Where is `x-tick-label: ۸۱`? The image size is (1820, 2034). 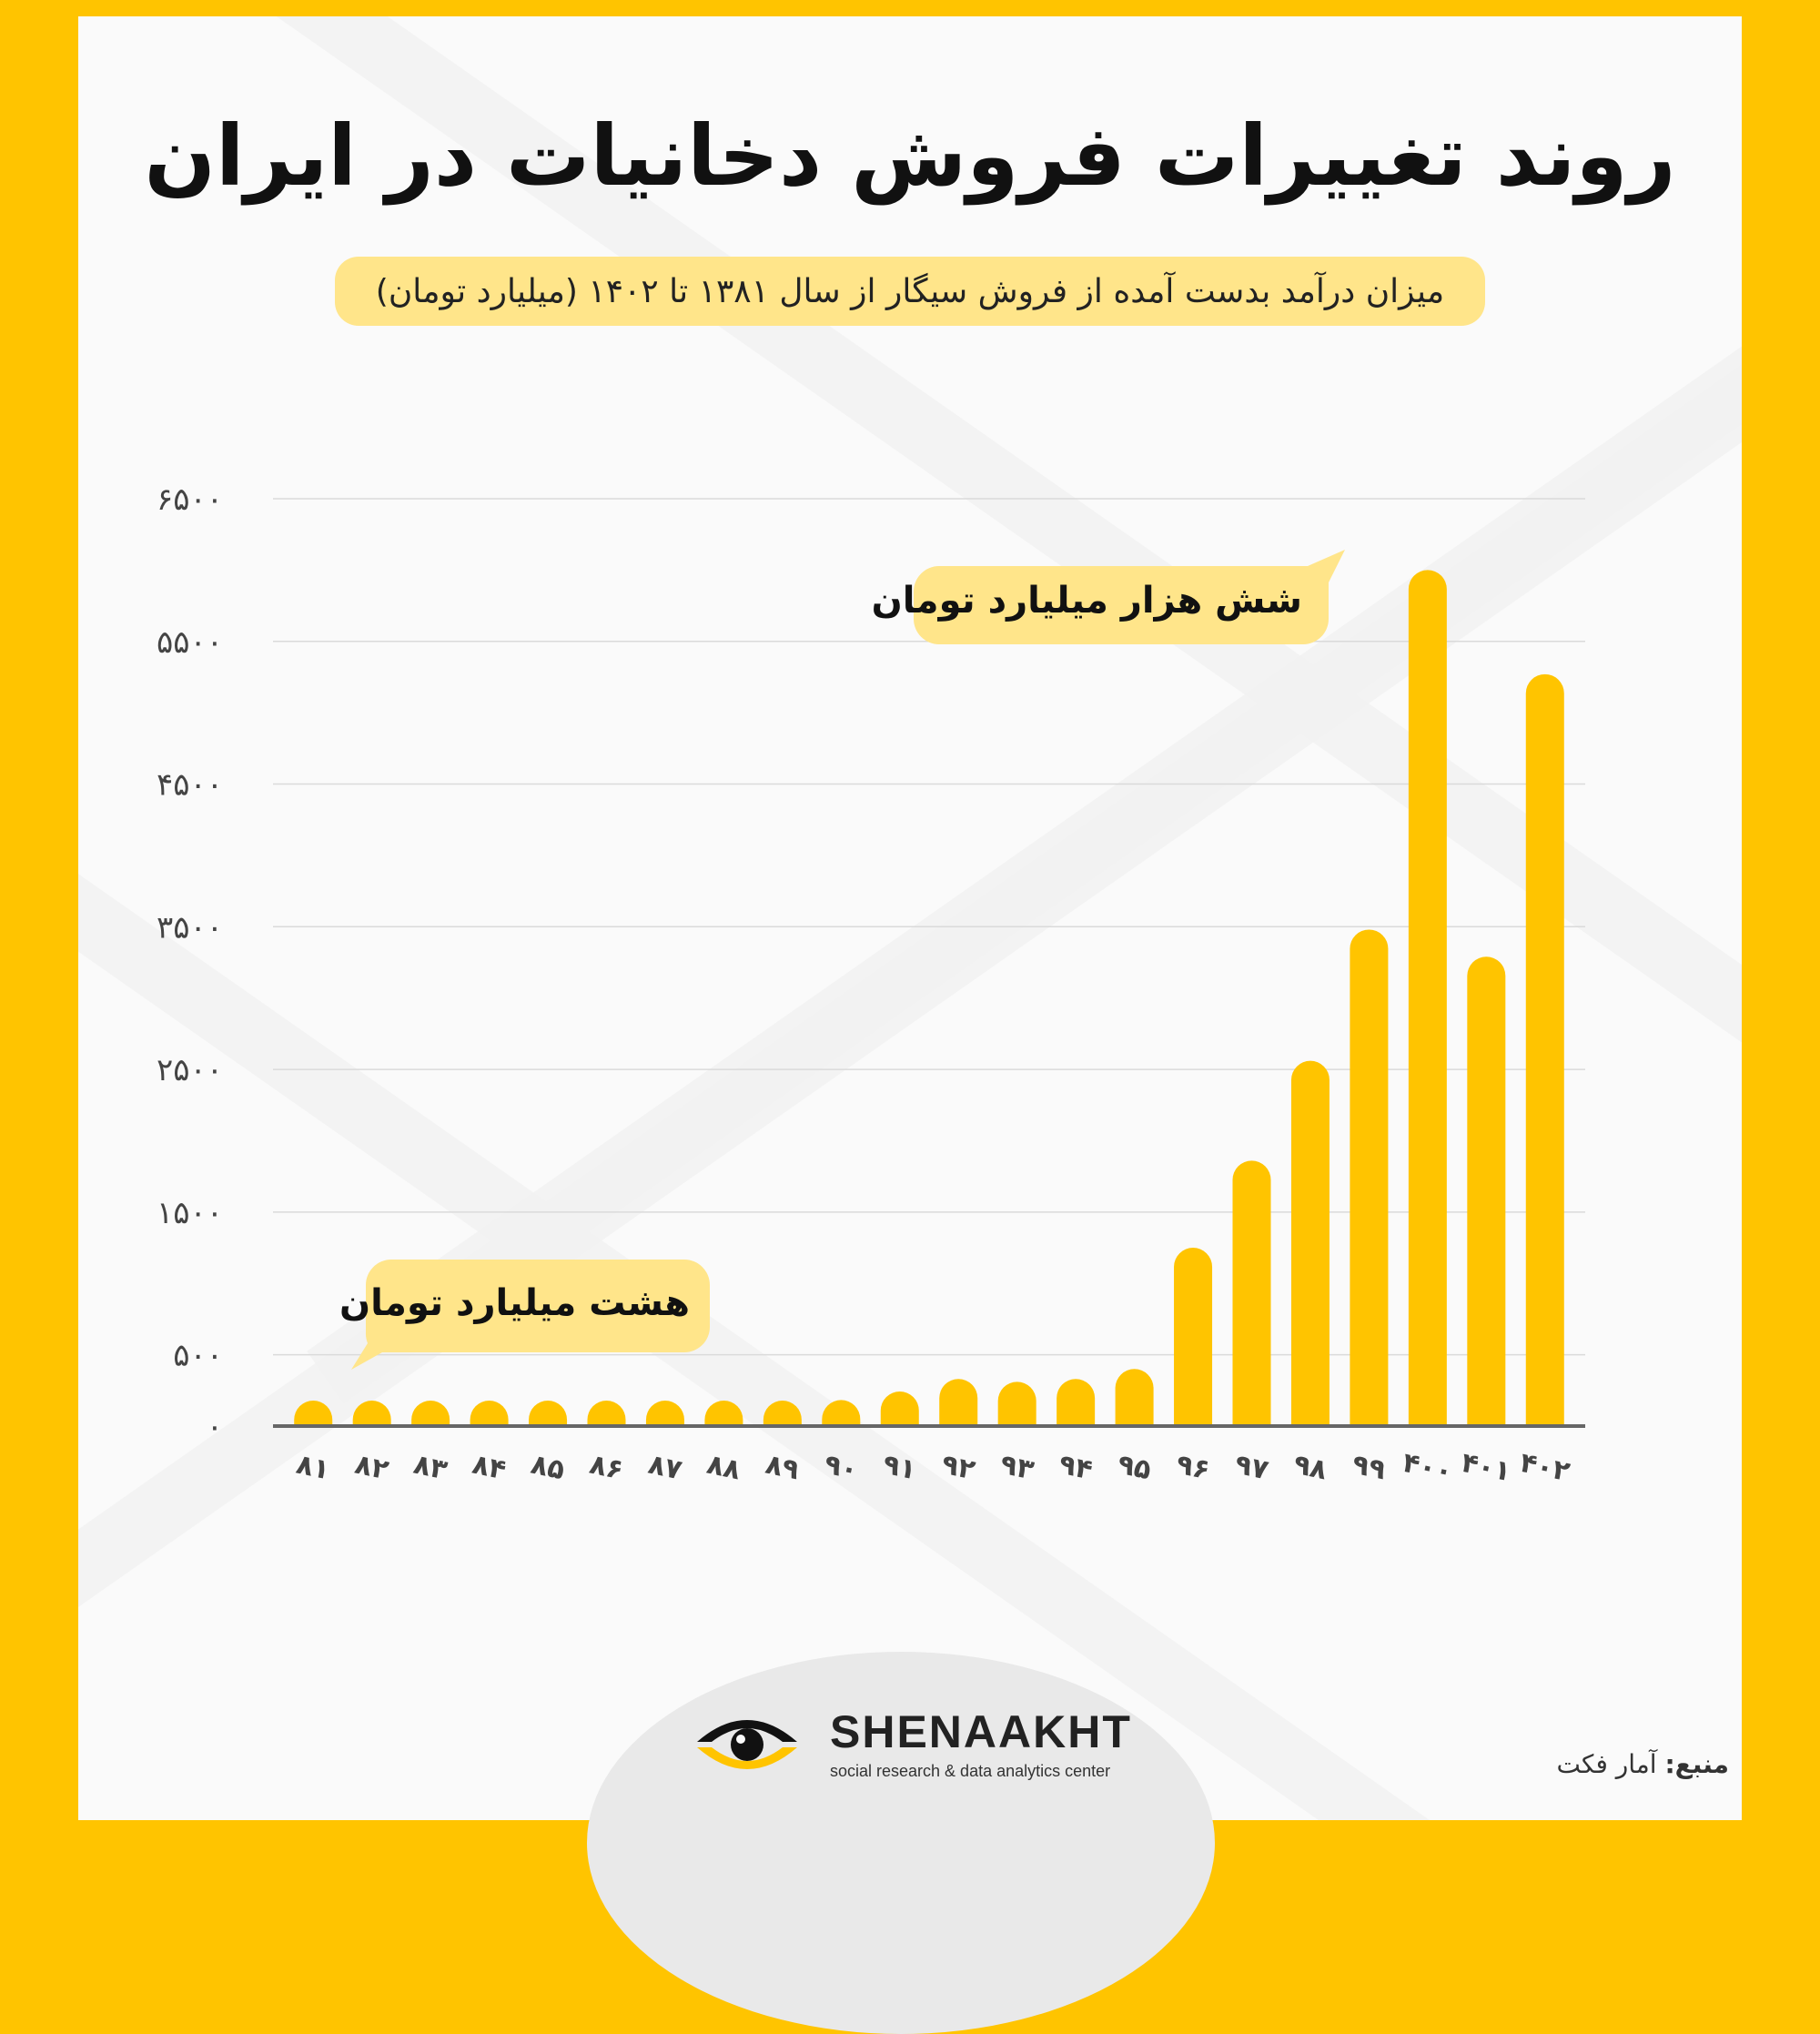
x-tick-label: ۸۱ is located at coordinates (314, 1468).